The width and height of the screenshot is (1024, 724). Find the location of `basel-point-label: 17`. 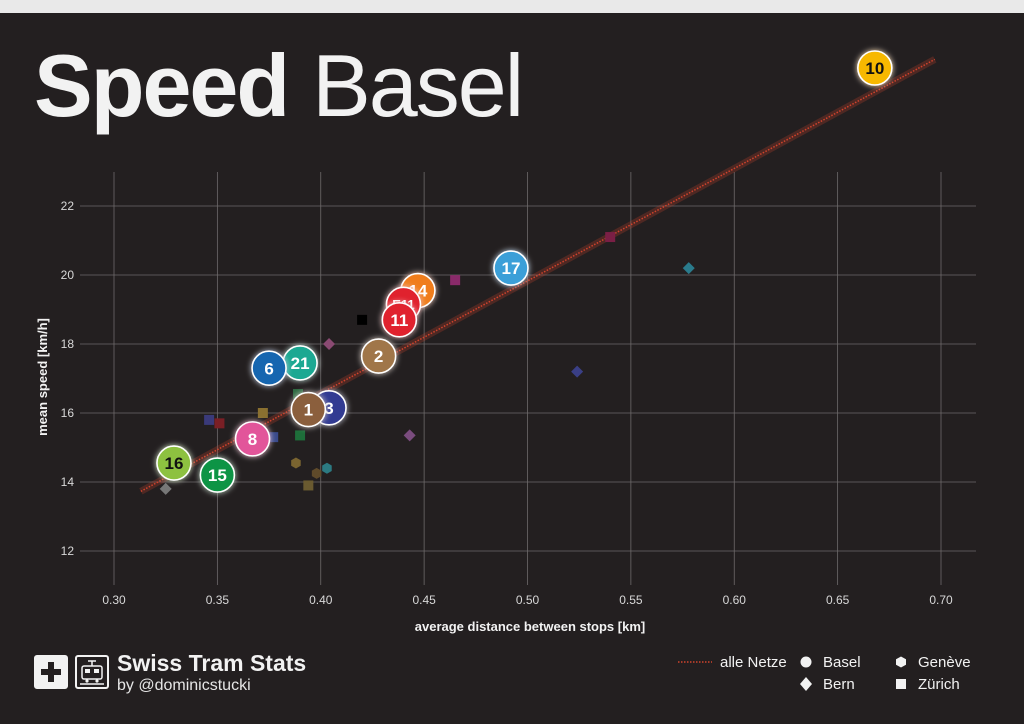

basel-point-label: 17 is located at coordinates (510, 268).